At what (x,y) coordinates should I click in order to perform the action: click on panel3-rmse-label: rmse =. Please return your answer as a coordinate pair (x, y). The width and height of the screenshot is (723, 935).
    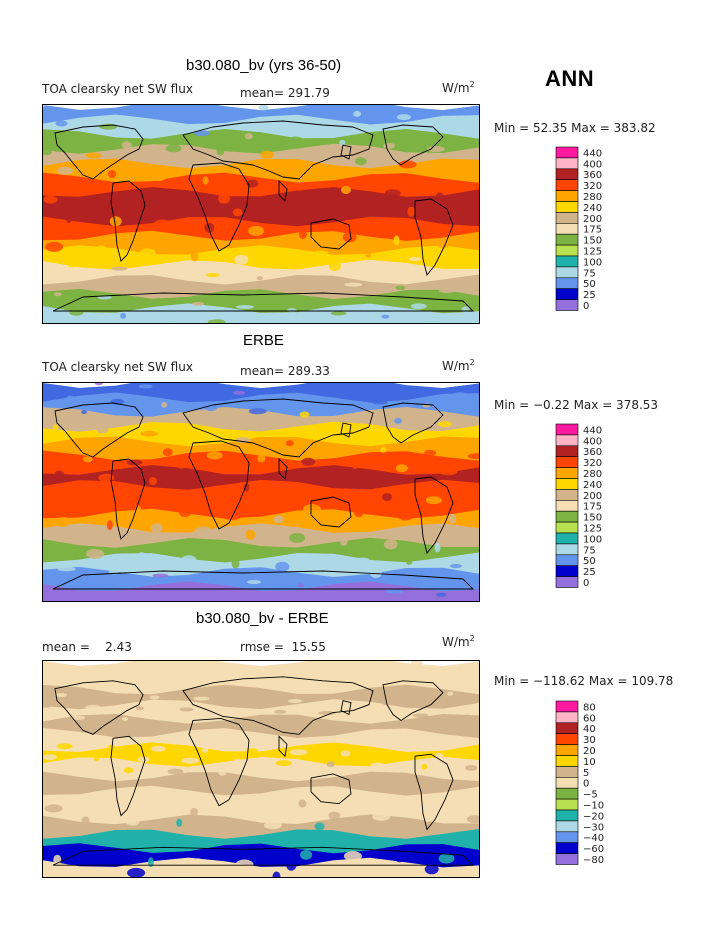
    Looking at the image, I should click on (262, 647).